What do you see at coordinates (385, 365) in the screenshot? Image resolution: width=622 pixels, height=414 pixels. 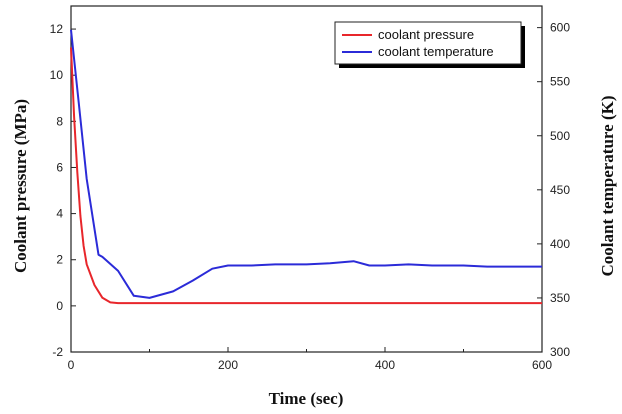 I see `x-tick-label: 400` at bounding box center [385, 365].